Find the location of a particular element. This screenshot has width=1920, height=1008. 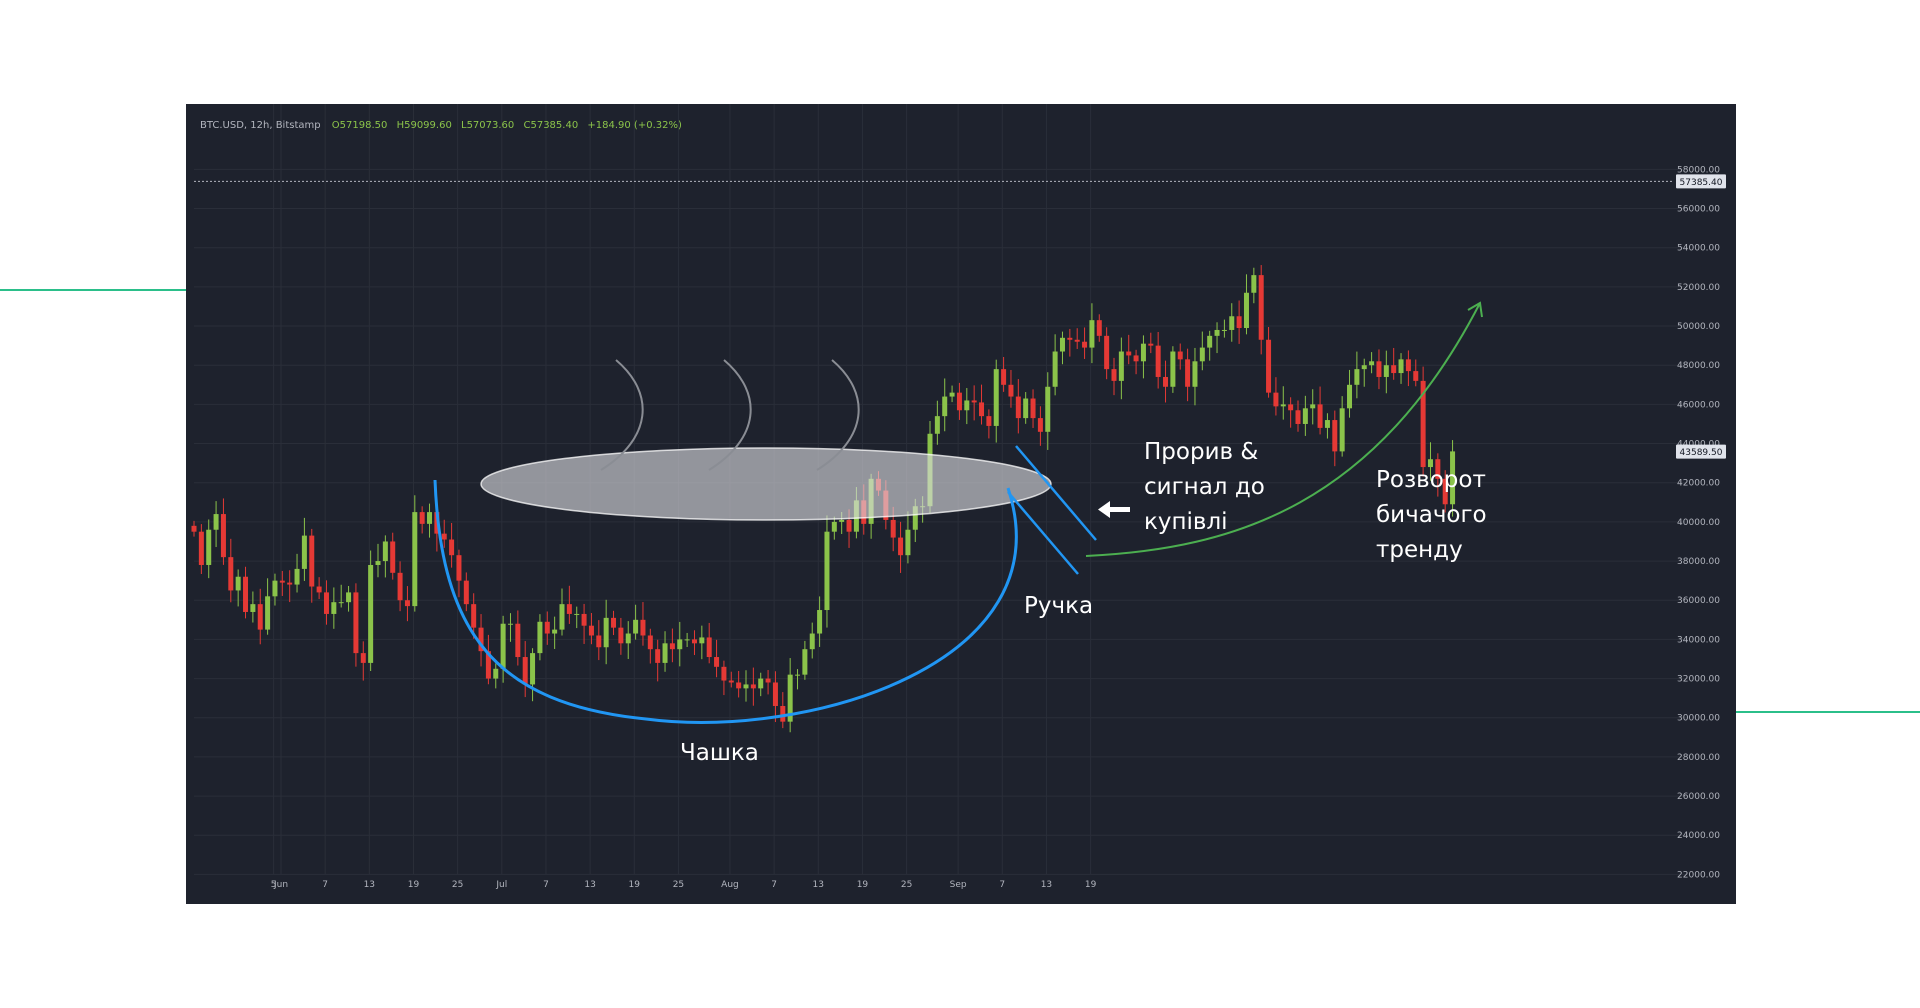

y-tick-label: 38000.00 is located at coordinates (1698, 562).